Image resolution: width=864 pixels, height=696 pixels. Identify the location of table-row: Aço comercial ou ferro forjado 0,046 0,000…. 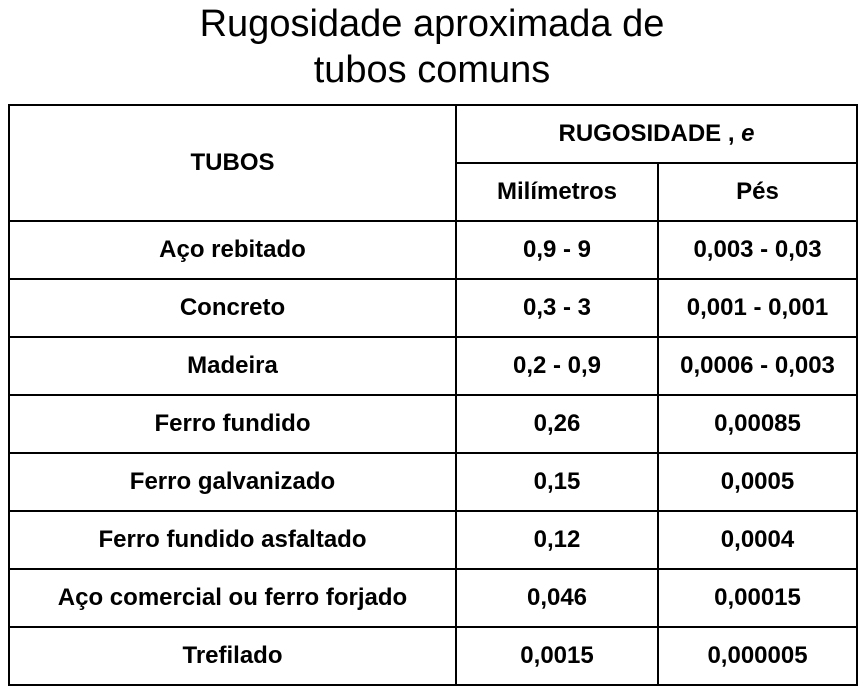
(433, 598).